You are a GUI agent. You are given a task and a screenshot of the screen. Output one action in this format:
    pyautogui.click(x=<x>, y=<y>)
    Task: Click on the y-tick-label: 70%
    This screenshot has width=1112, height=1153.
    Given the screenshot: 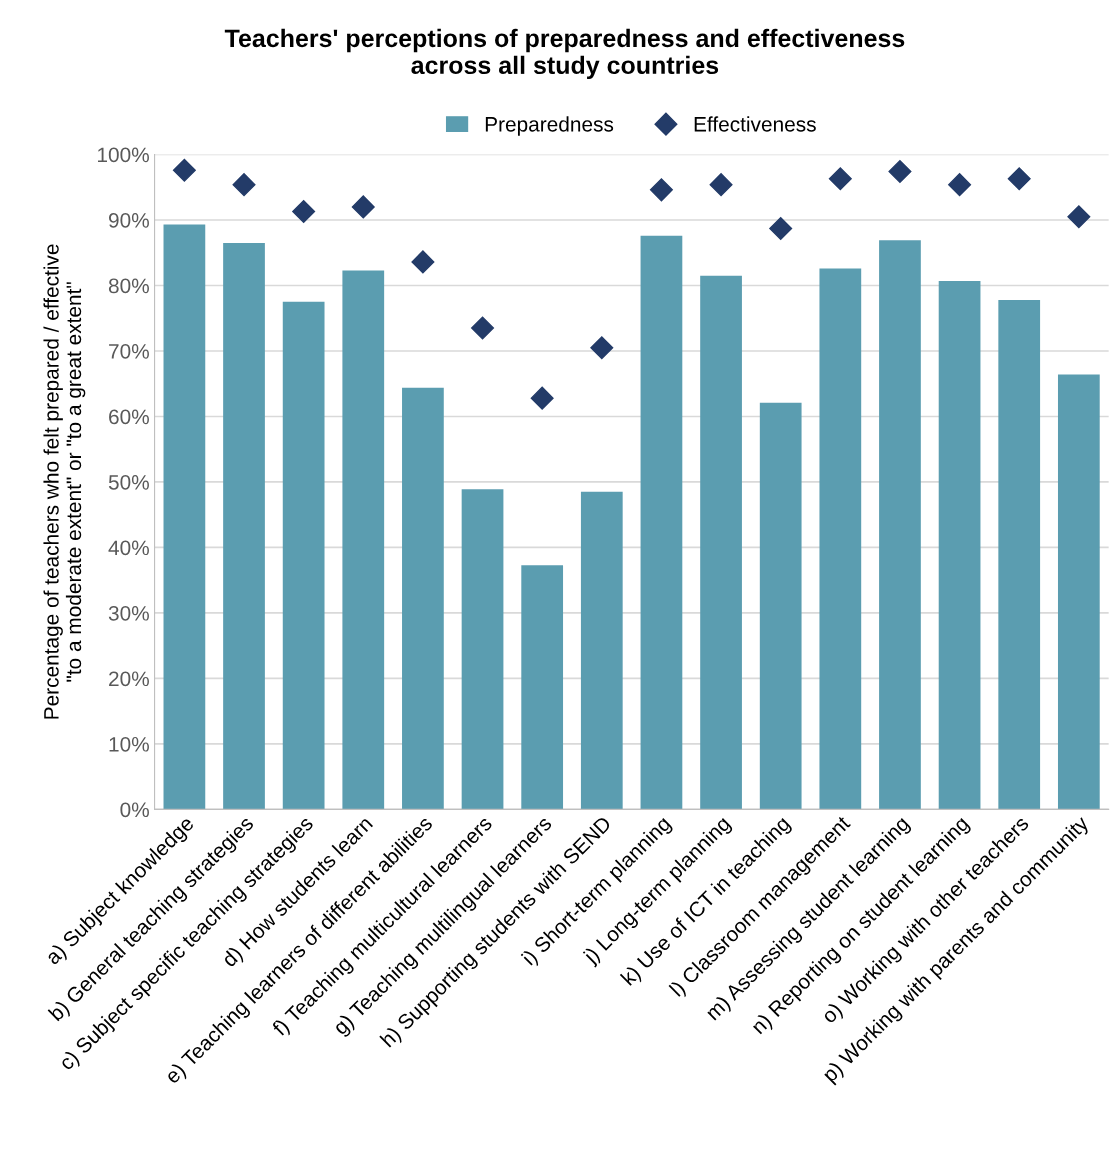 What is the action you would take?
    pyautogui.click(x=129, y=351)
    